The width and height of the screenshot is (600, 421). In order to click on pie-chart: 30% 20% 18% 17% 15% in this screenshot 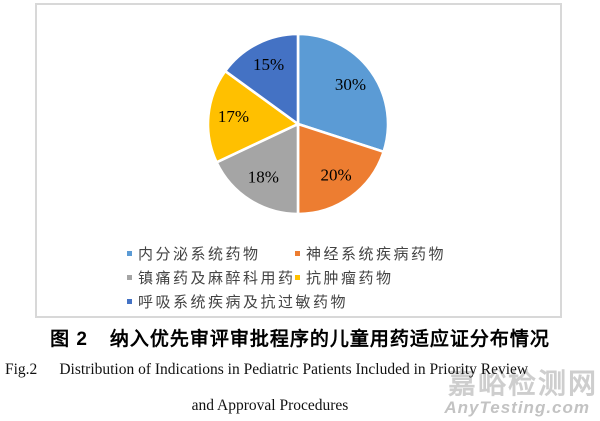, I will do `click(298, 124)`.